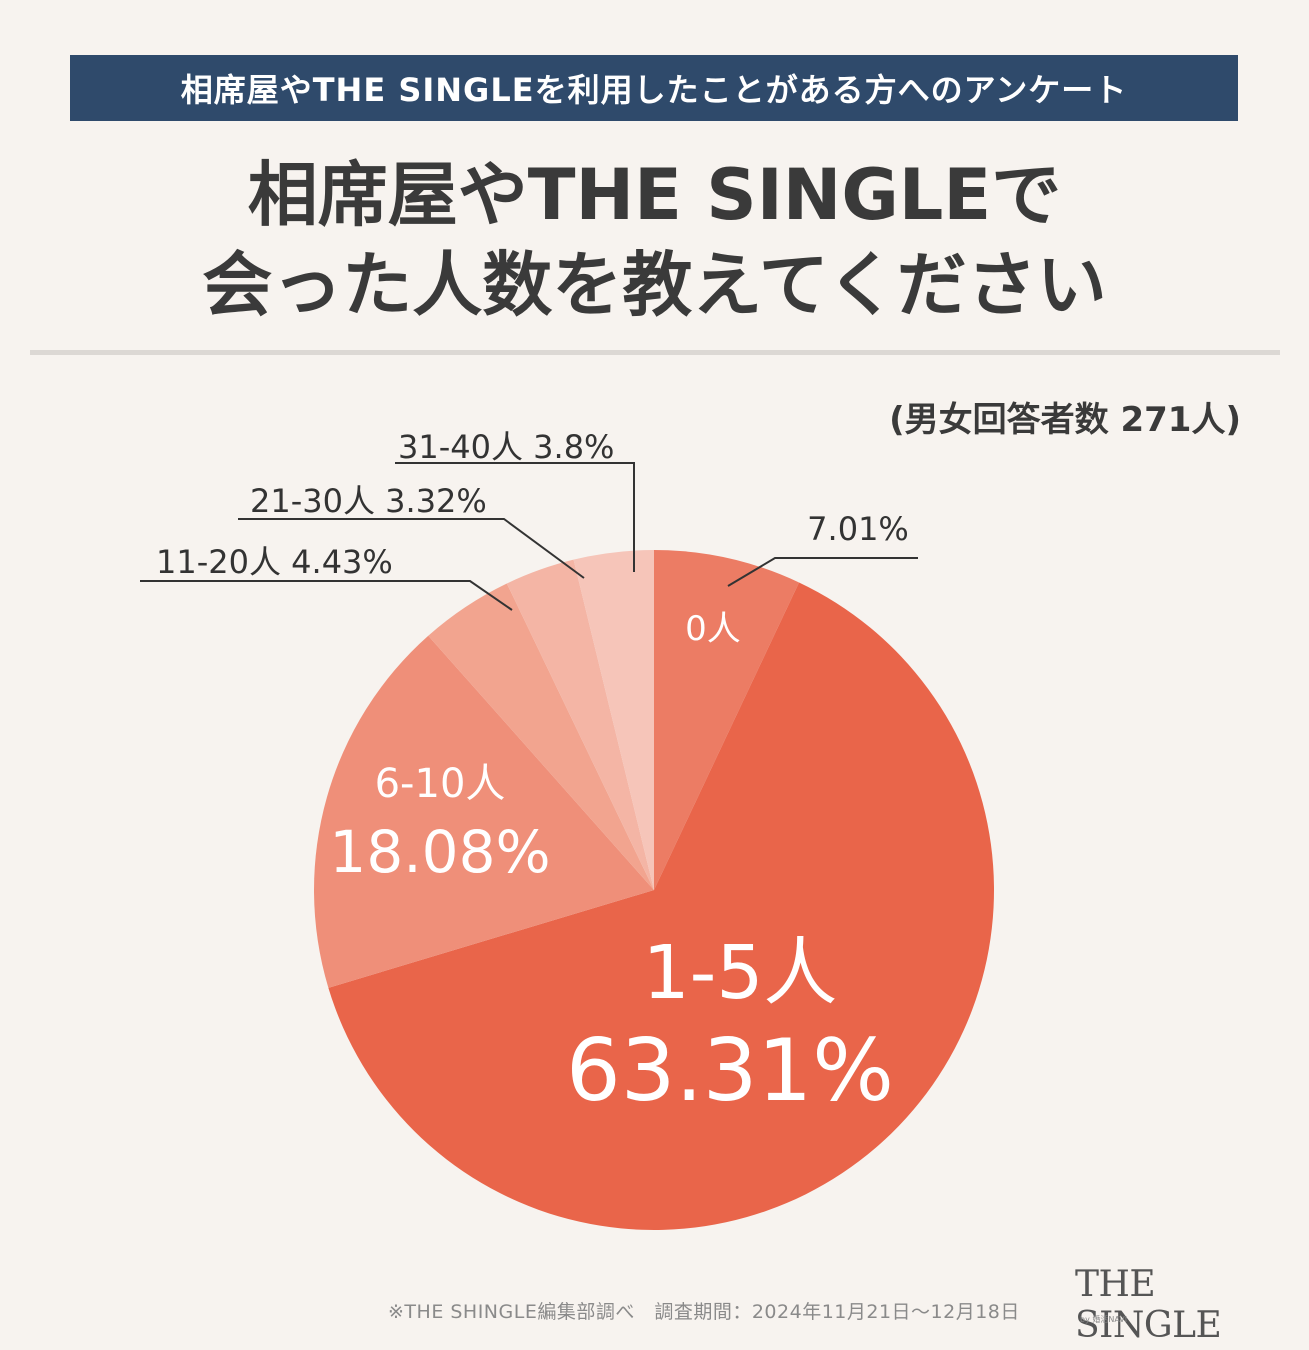 This screenshot has width=1309, height=1350. Describe the element at coordinates (730, 1071) in the screenshot. I see `slice-value-1: 63.31%` at that location.